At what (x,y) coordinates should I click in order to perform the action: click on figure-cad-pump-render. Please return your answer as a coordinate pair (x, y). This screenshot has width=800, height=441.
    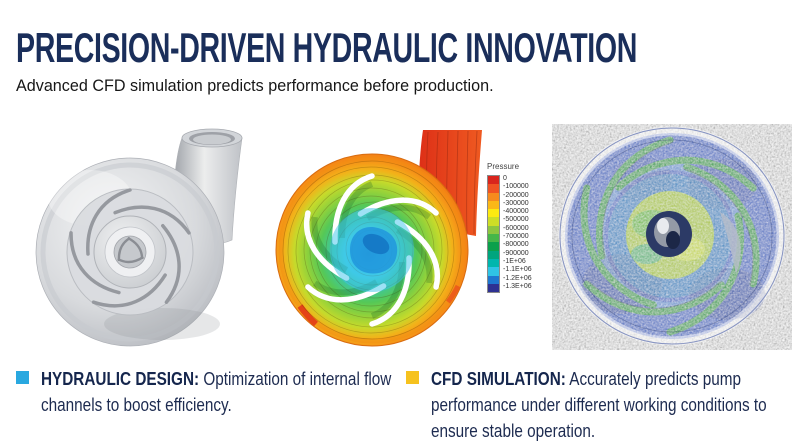
    Looking at the image, I should click on (144, 237).